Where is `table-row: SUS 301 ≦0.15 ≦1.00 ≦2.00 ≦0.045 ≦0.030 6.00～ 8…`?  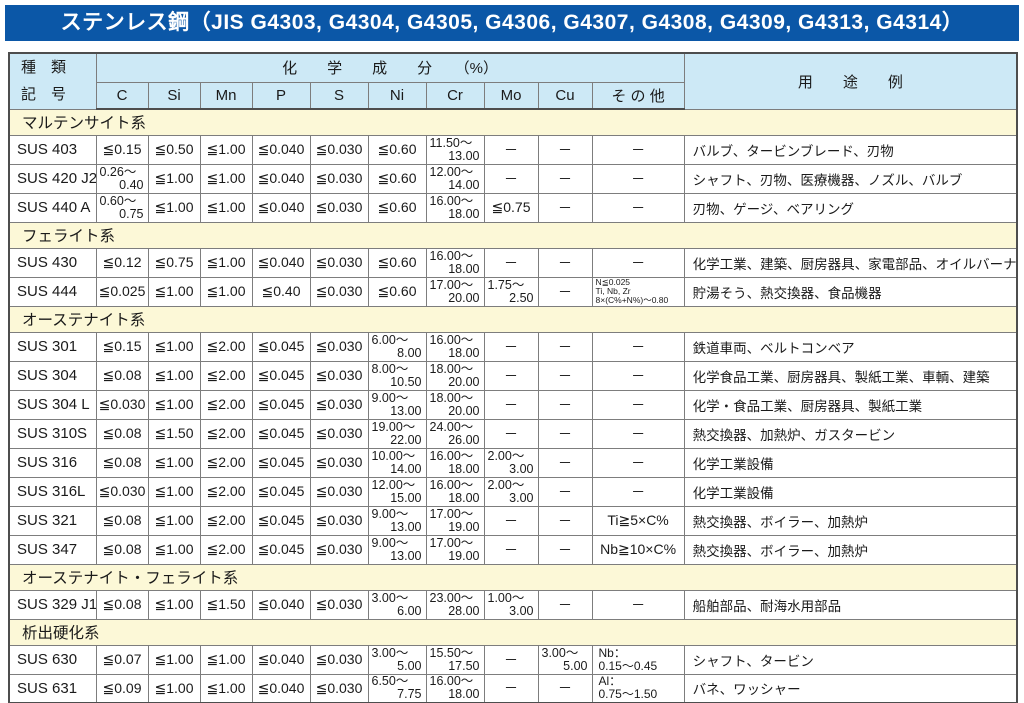
table-row: SUS 301 ≦0.15 ≦1.00 ≦2.00 ≦0.045 ≦0.030 6.00～ 8… is located at coordinates (513, 346).